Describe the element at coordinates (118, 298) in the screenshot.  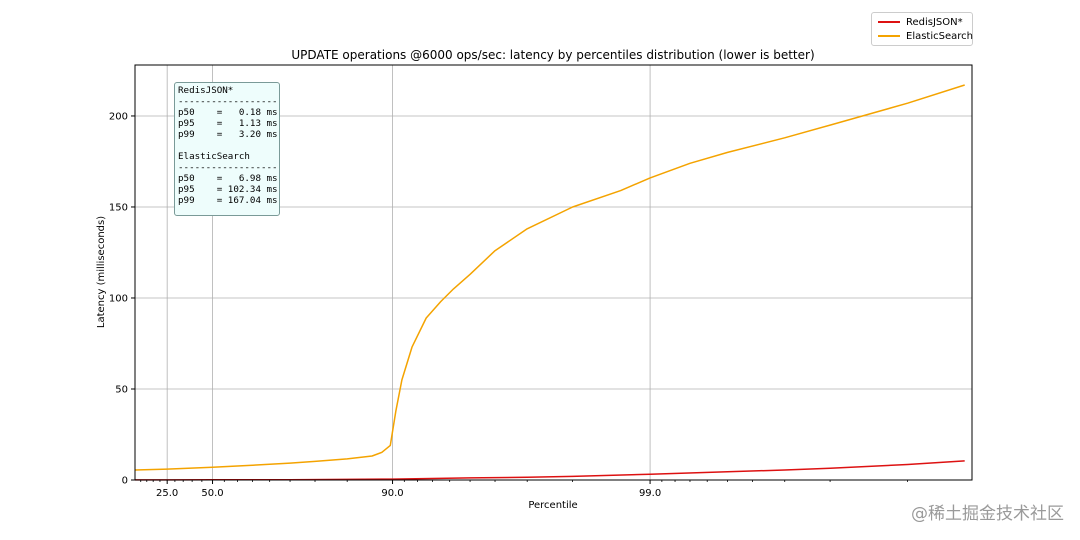
I see `y-tick-label: 100` at that location.